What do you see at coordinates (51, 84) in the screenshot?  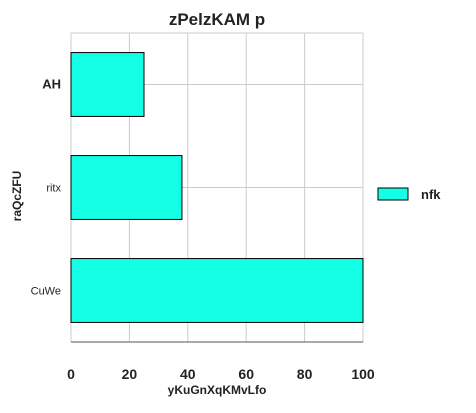 I see `y-tick-label: AH` at bounding box center [51, 84].